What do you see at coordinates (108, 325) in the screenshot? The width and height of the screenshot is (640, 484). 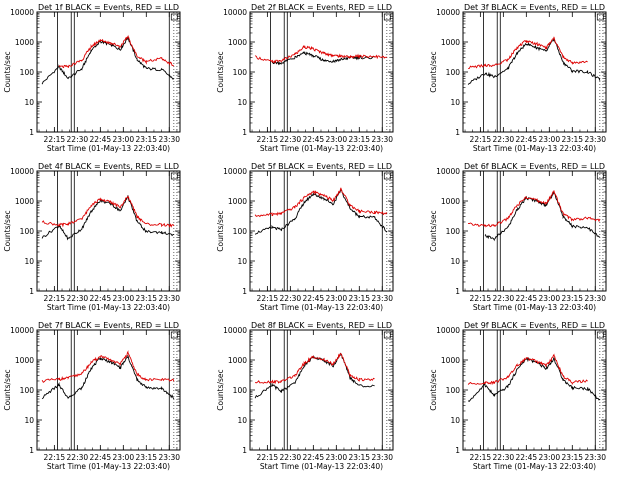 I see `panel-title: Det 7f BLACK = Events, RED = LLD` at bounding box center [108, 325].